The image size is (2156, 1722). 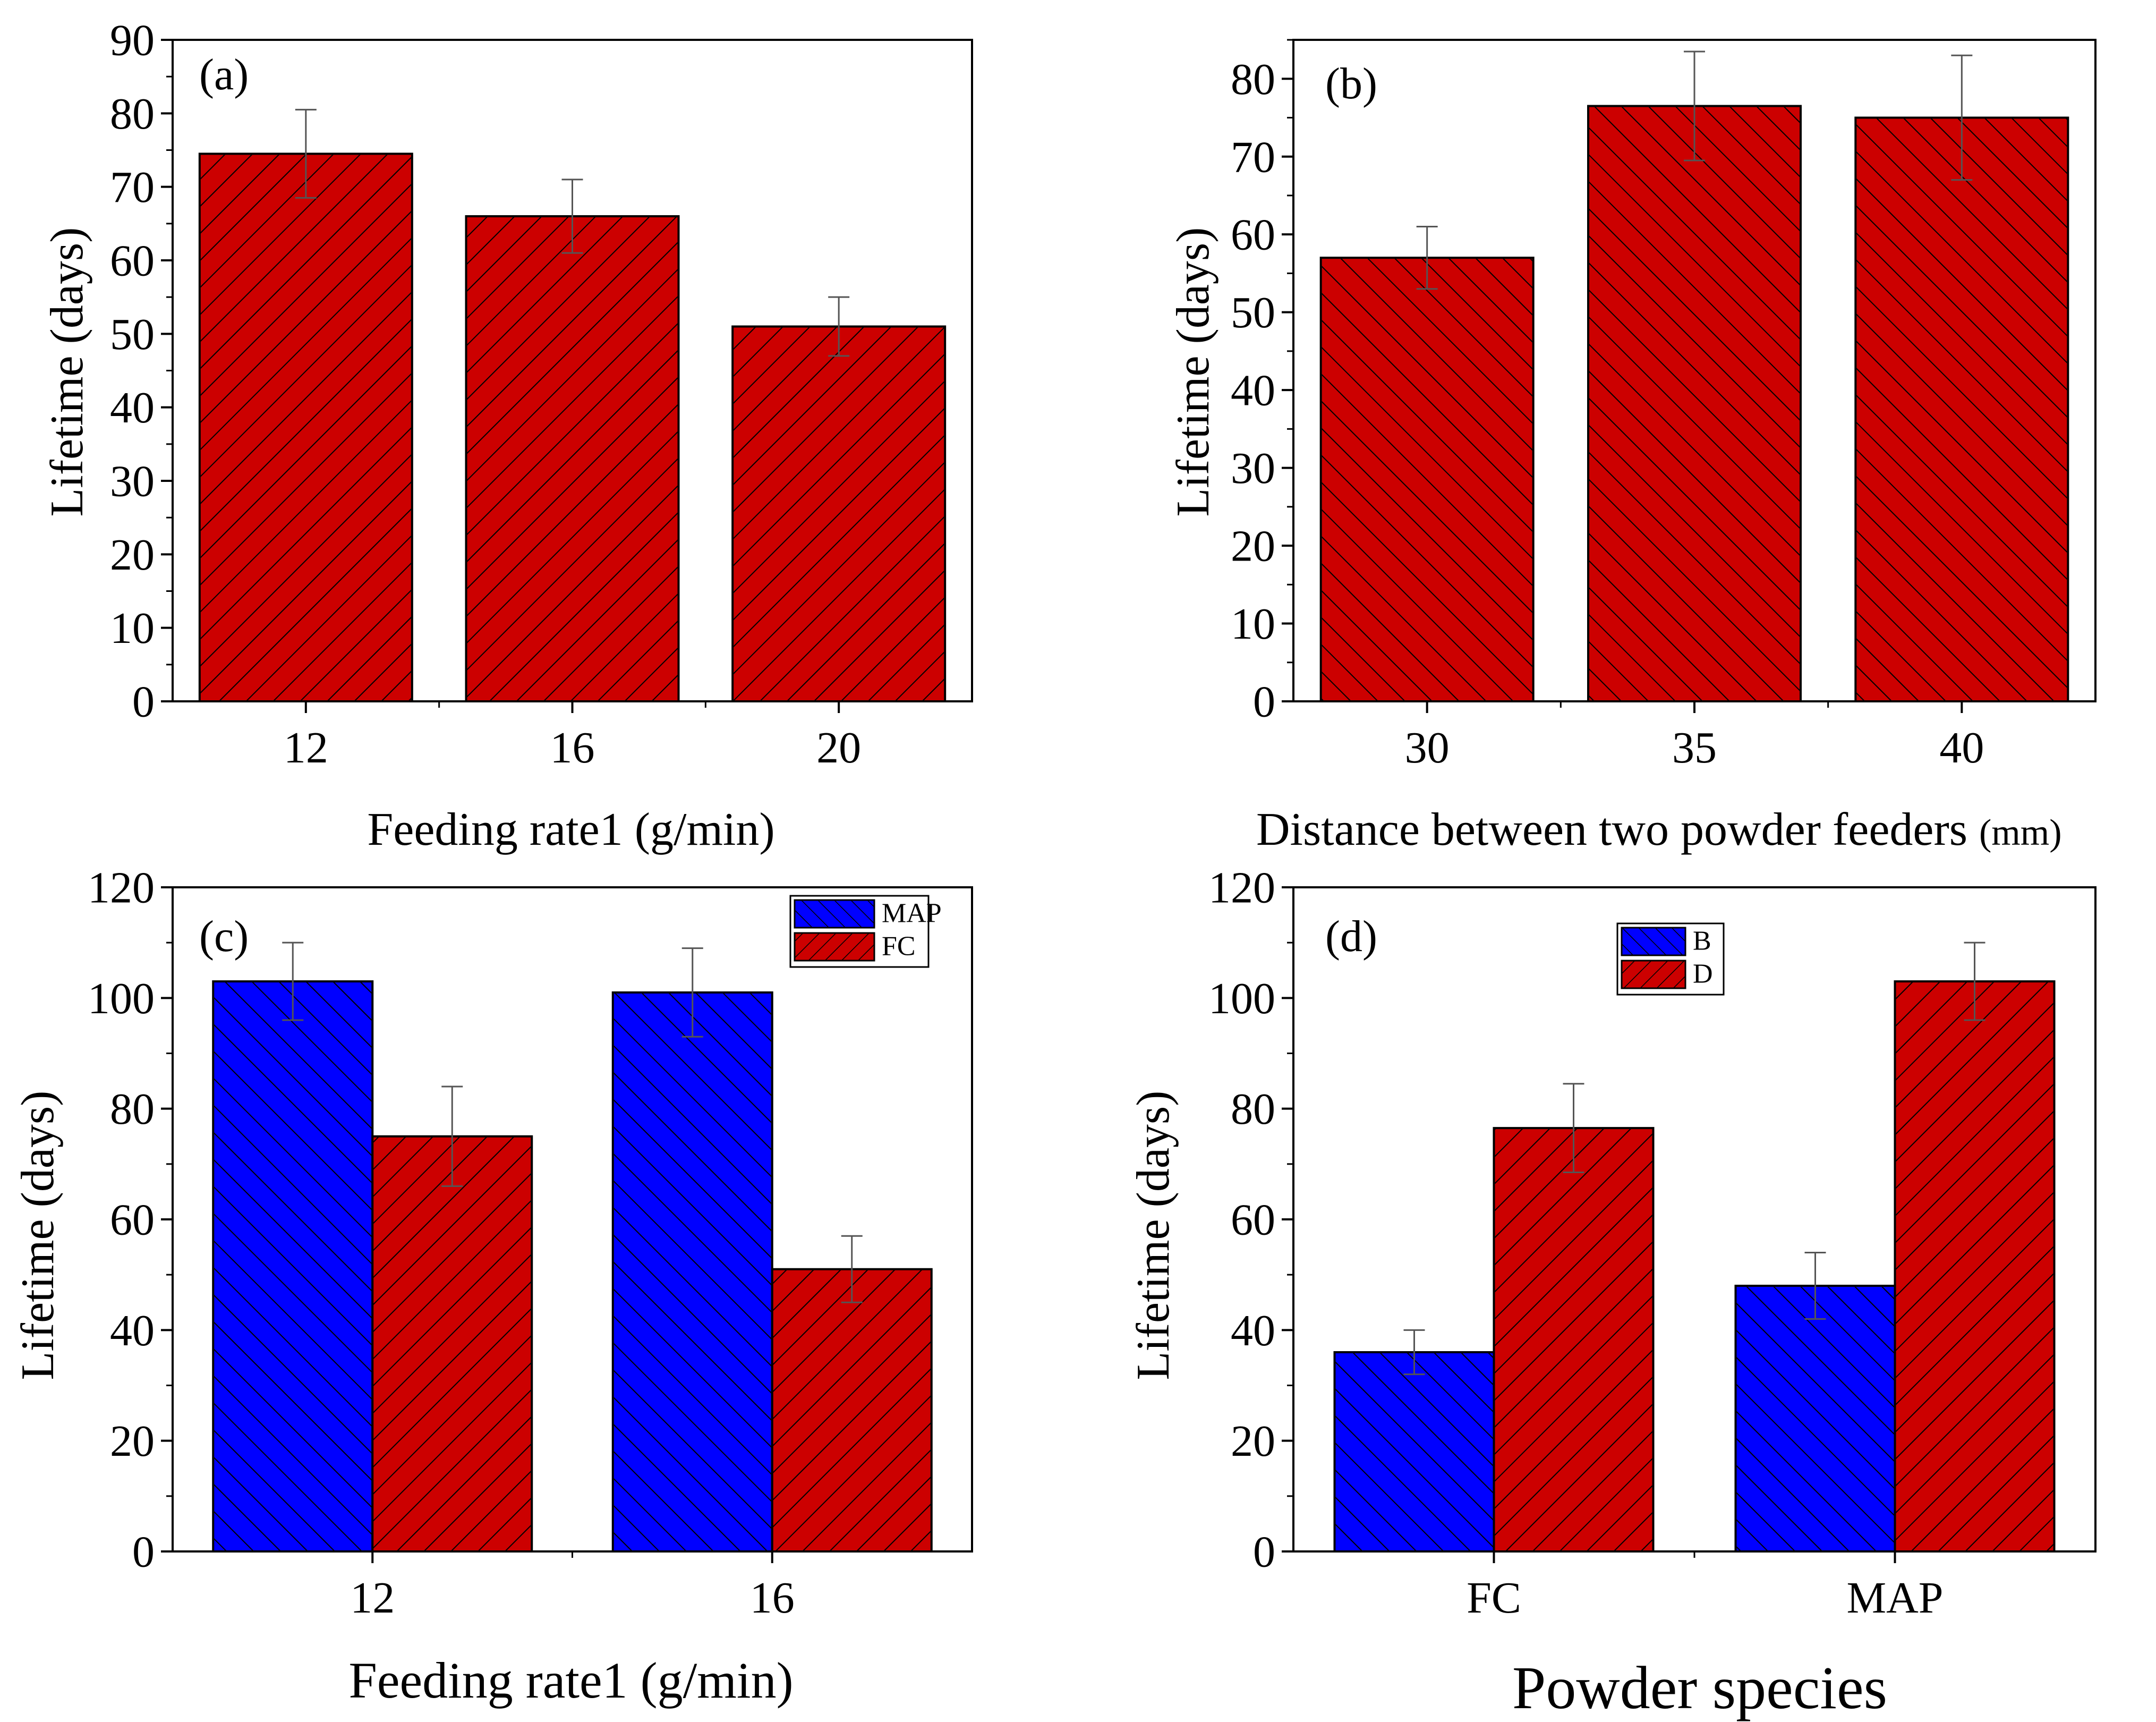 What do you see at coordinates (1694, 748) in the screenshot?
I see `x-tick-label: 35` at bounding box center [1694, 748].